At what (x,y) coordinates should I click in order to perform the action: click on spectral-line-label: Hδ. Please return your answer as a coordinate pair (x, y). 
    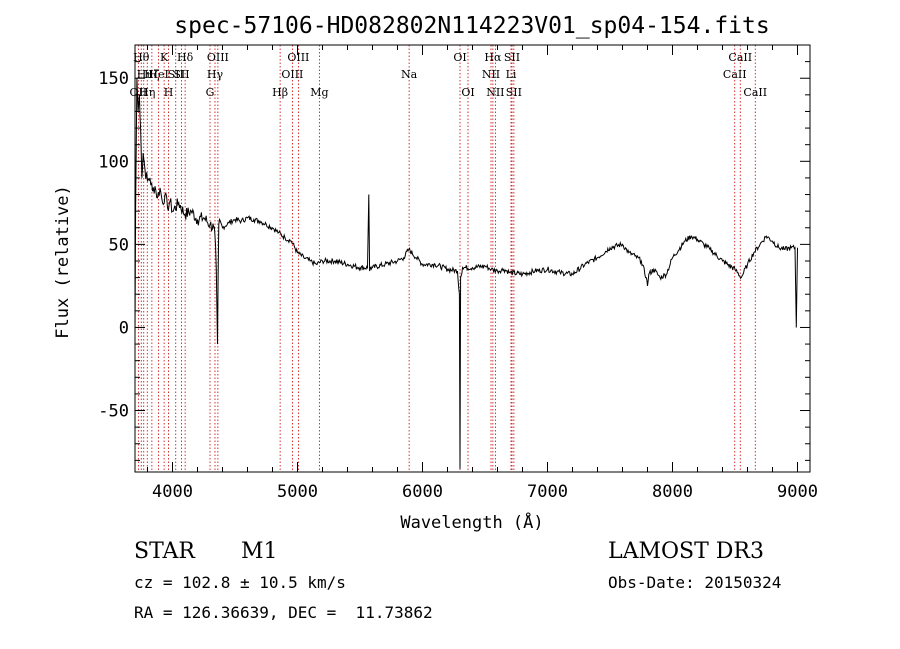
    Looking at the image, I should click on (185, 57).